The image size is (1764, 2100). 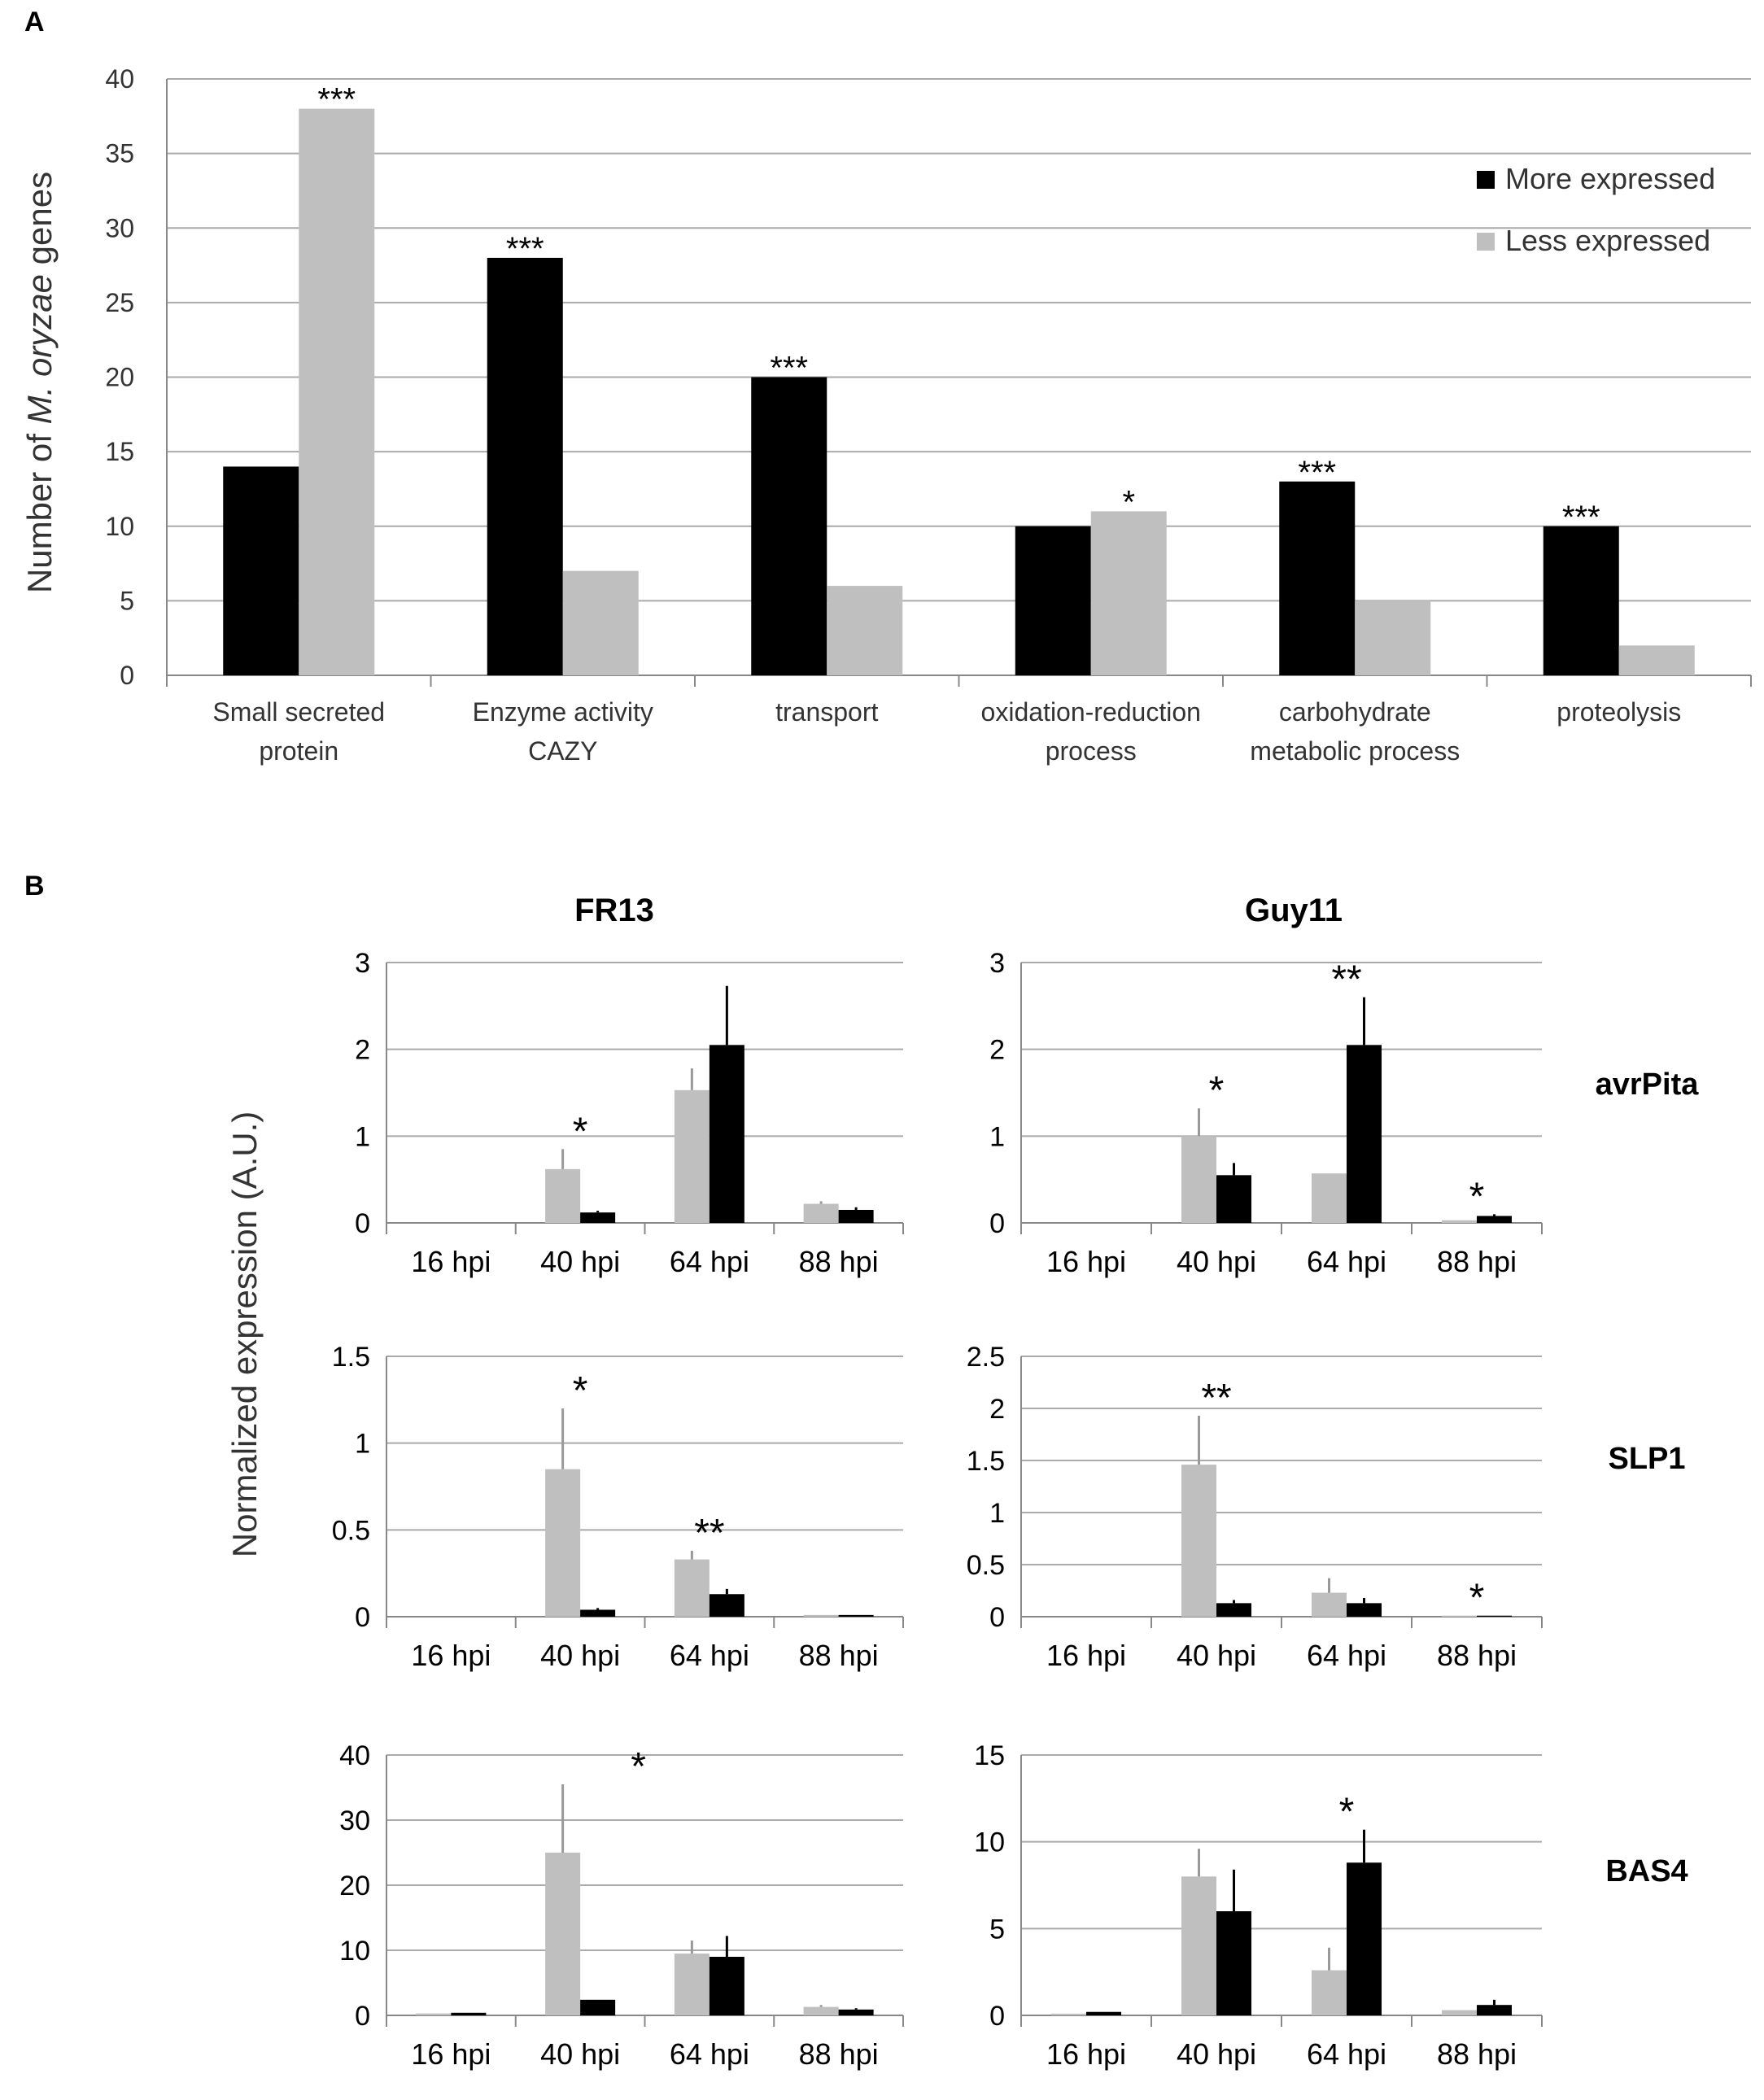 What do you see at coordinates (127, 675) in the screenshot?
I see `a-ytick-label: 0` at bounding box center [127, 675].